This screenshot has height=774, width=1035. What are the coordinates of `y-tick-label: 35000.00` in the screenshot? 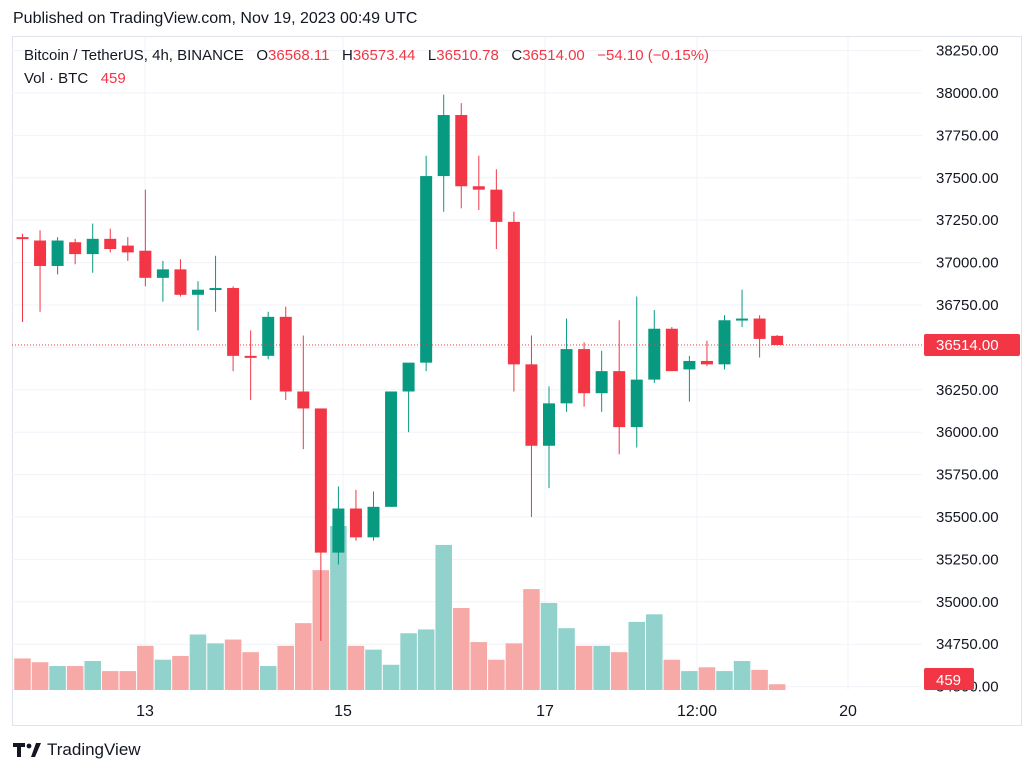 It's located at (967, 602).